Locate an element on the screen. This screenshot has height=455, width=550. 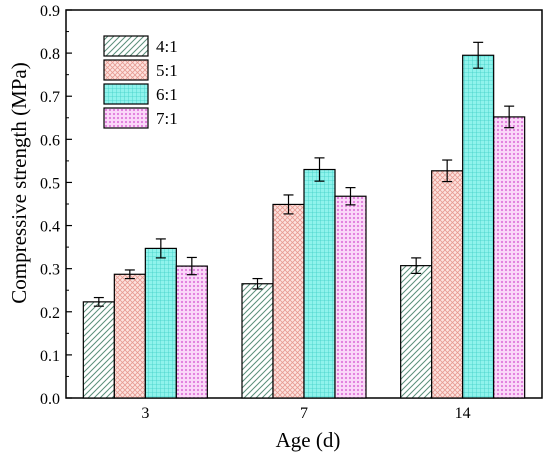
y-tick-label: 0.9 is located at coordinates (50, 11).